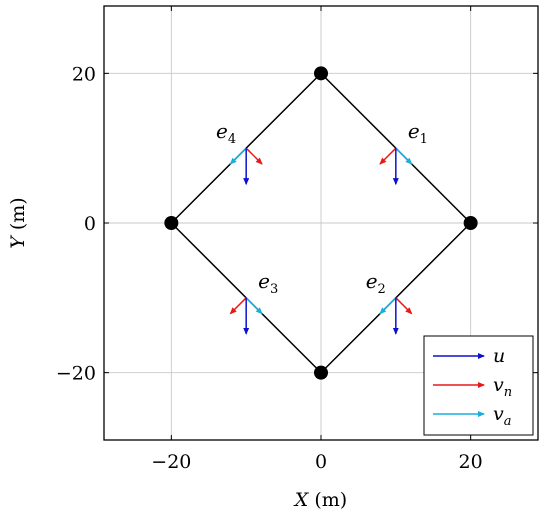 The image size is (550, 520). I want to click on x-tick-label: 20, so click(471, 462).